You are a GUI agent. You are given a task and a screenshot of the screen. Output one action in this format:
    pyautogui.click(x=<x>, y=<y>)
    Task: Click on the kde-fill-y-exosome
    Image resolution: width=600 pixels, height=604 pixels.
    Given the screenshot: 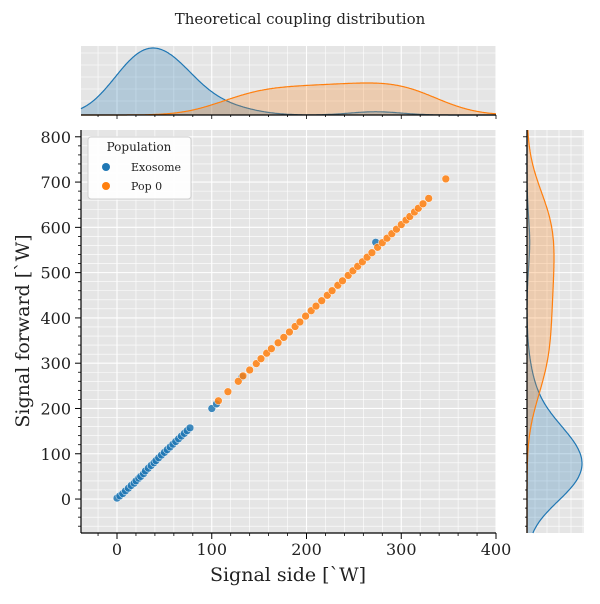 What is the action you would take?
    pyautogui.click(x=554, y=331)
    